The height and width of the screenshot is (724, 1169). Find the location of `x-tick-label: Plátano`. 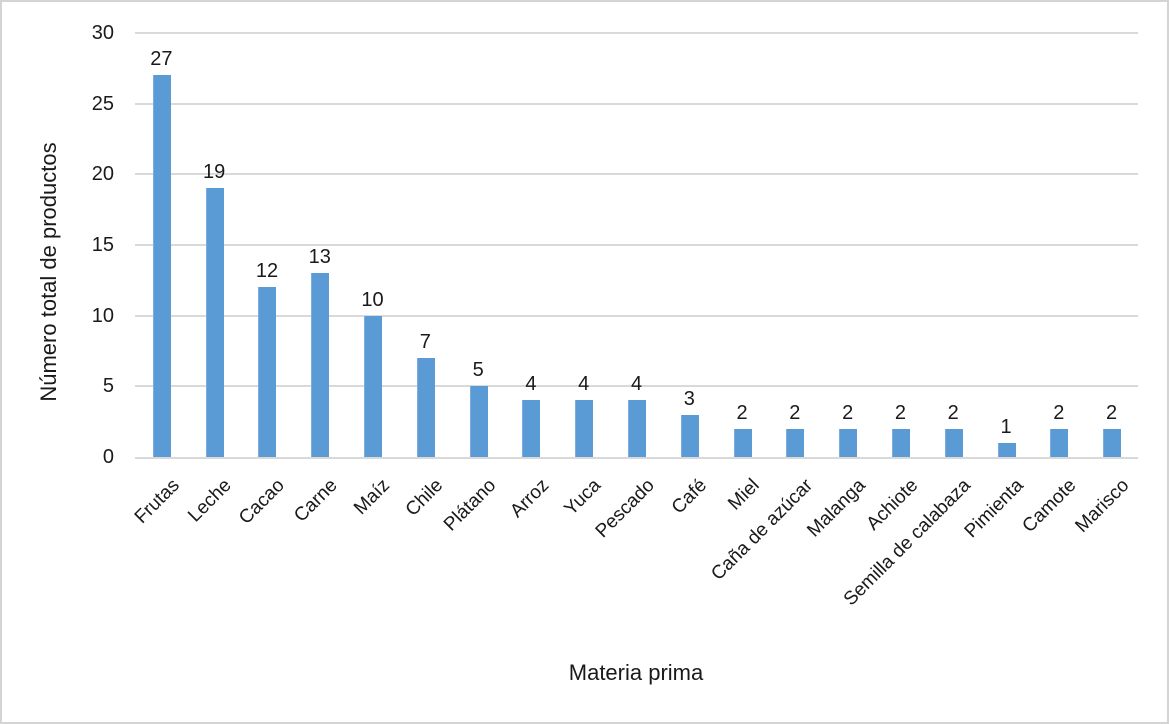

x-tick-label: Plátano is located at coordinates (469, 505).